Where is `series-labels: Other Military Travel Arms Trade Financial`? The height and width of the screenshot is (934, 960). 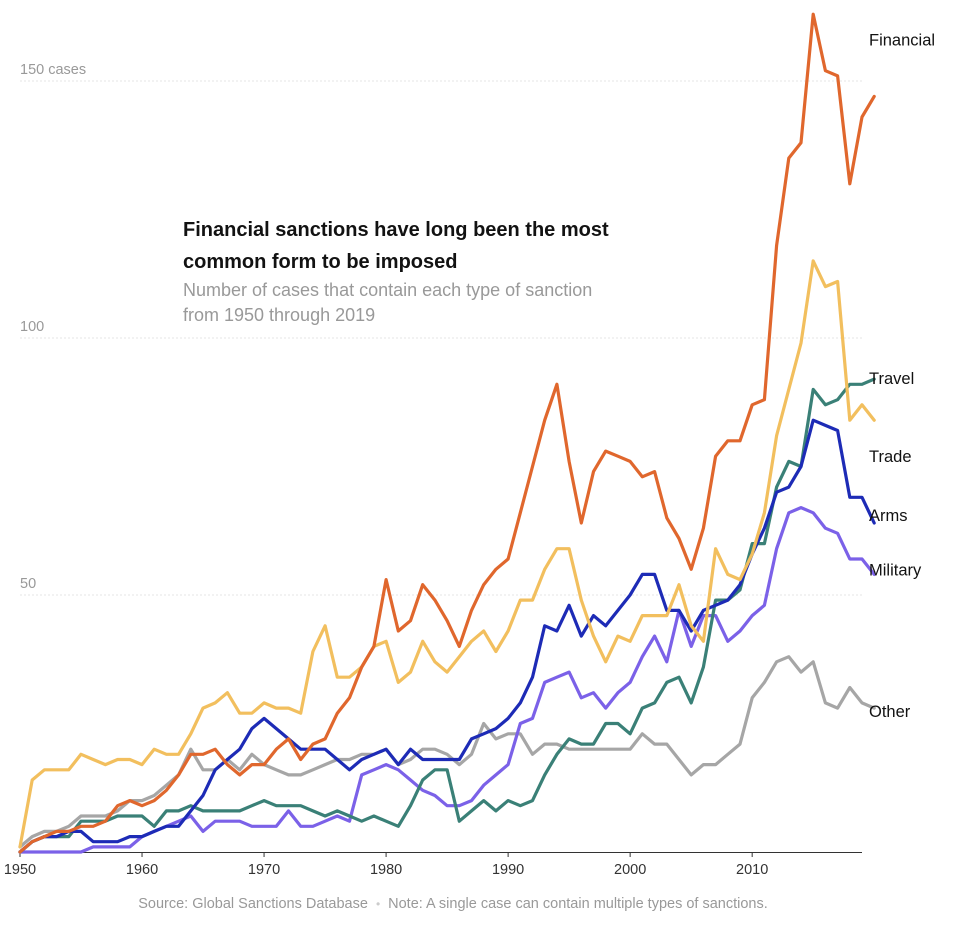 series-labels: Other Military Travel Arms Trade Financial is located at coordinates (902, 376).